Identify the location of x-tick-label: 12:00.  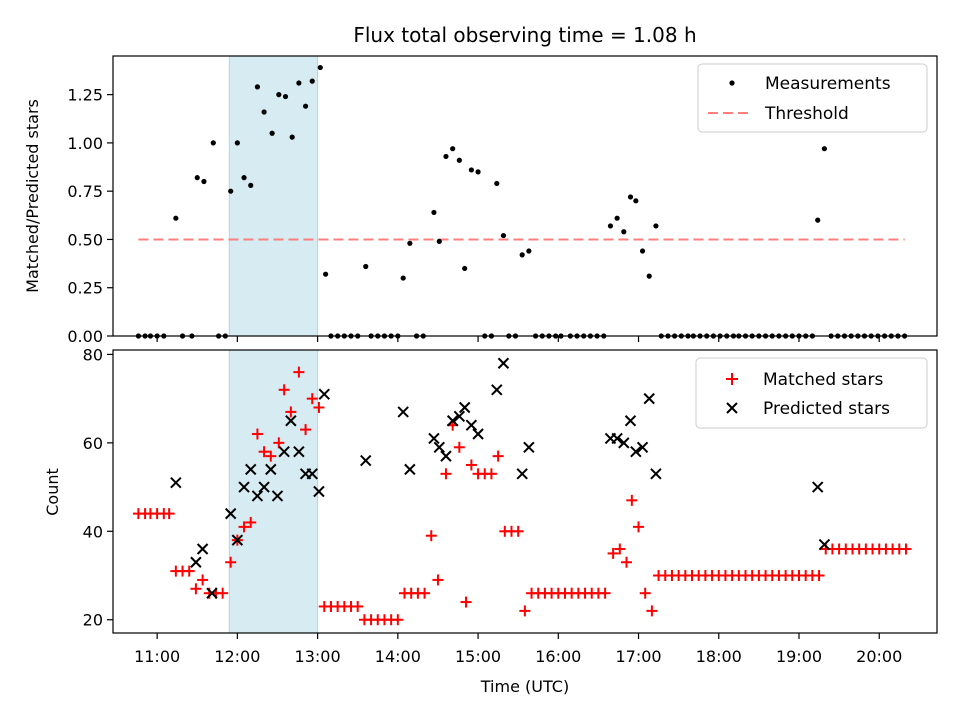
(237, 656).